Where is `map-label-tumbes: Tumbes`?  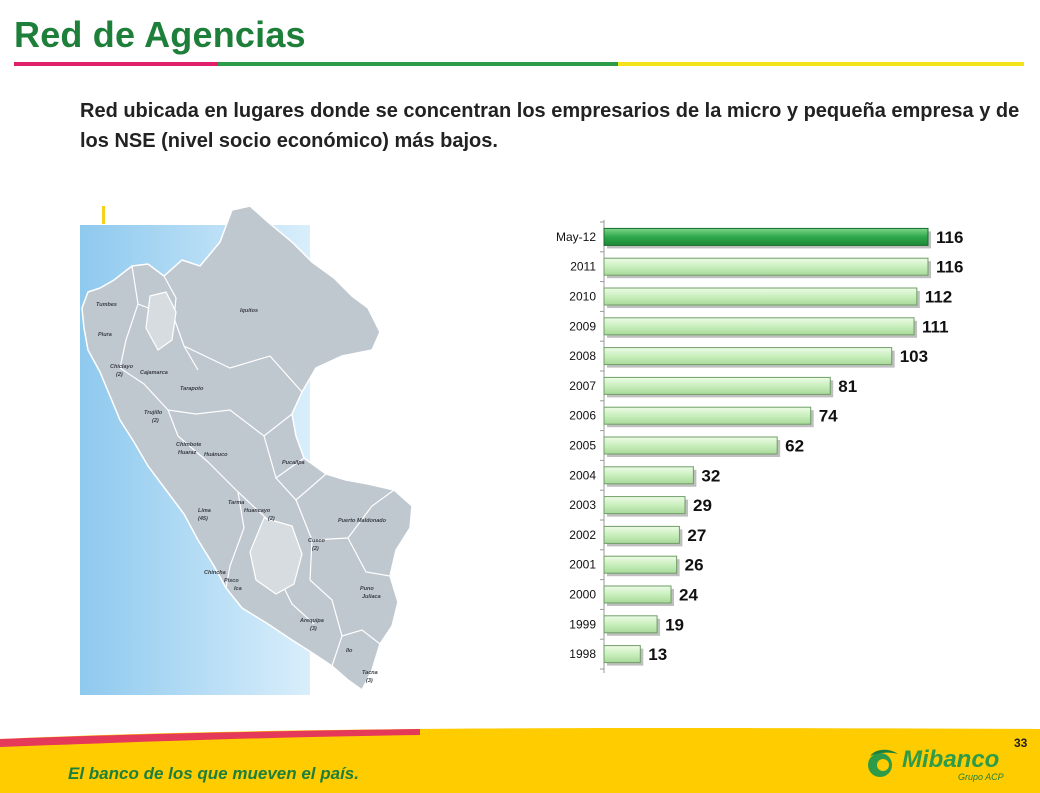 map-label-tumbes: Tumbes is located at coordinates (106, 305).